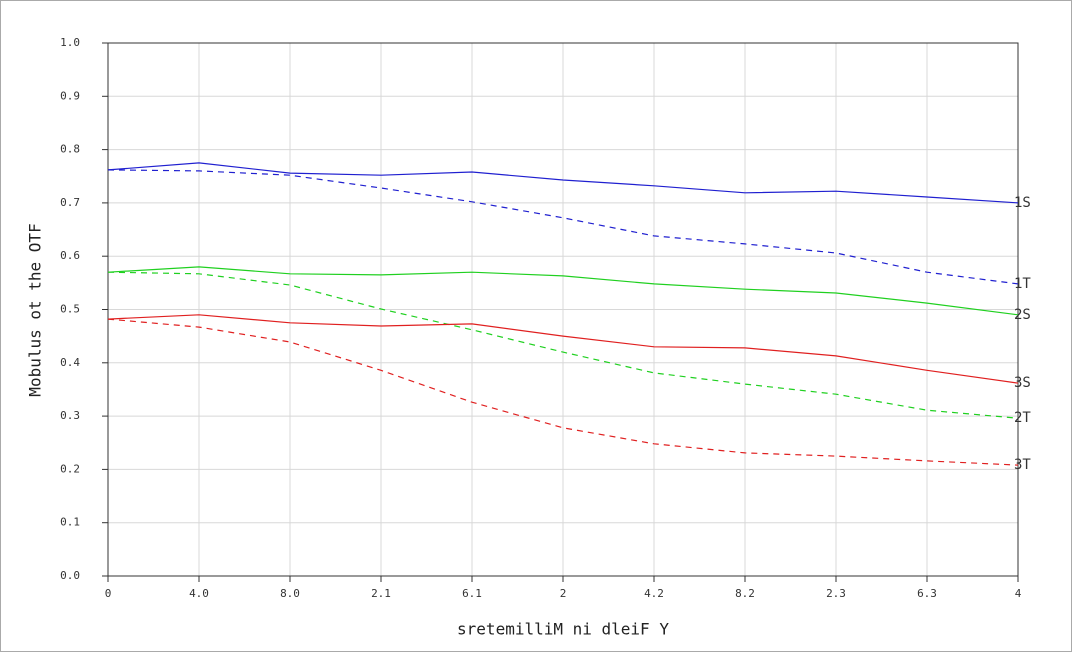  I want to click on x-tick-label: 2.3, so click(836, 593).